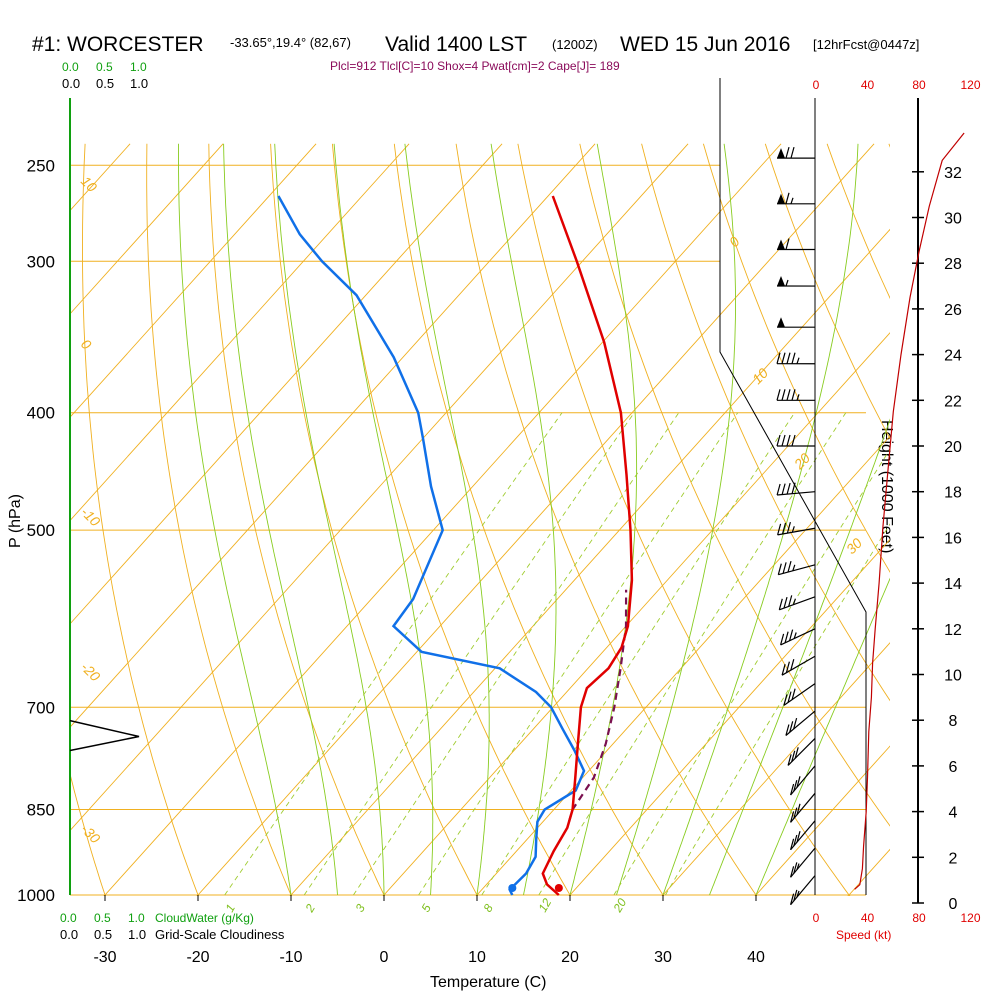  I want to click on x-tick-label: 10, so click(477, 957).